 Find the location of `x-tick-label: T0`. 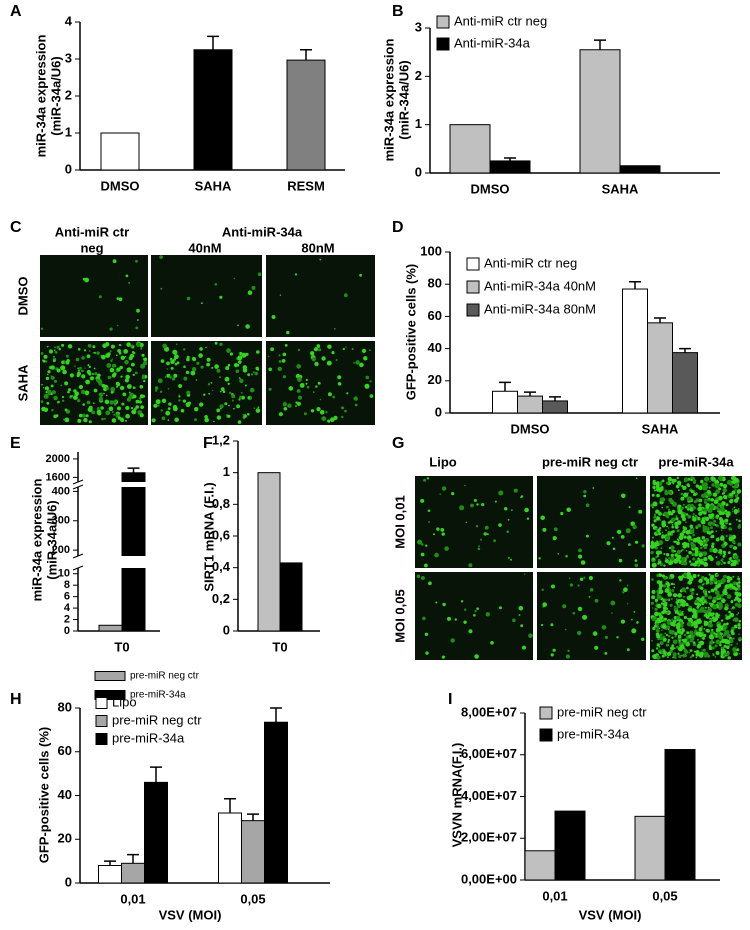

x-tick-label: T0 is located at coordinates (279, 646).